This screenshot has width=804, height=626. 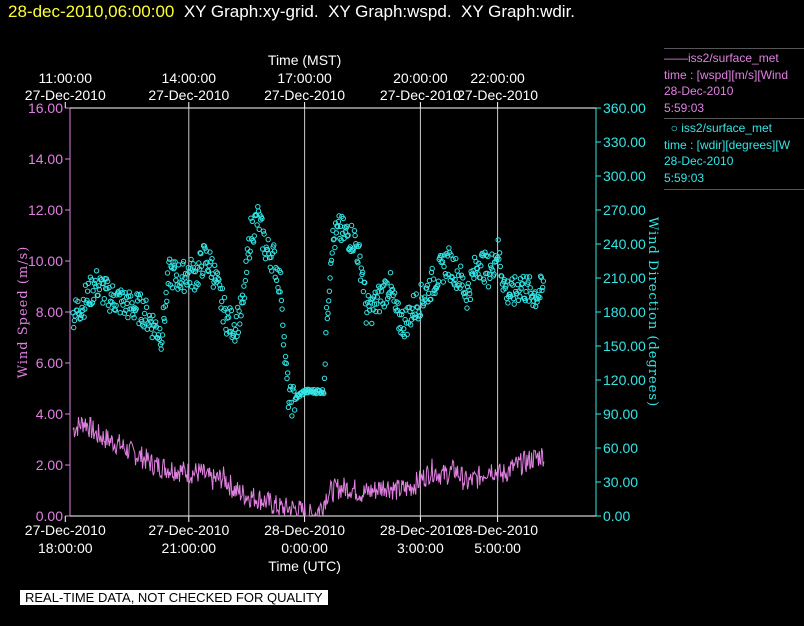 What do you see at coordinates (65, 548) in the screenshot?
I see `bottom-tick-label-0-time: 18:00:00` at bounding box center [65, 548].